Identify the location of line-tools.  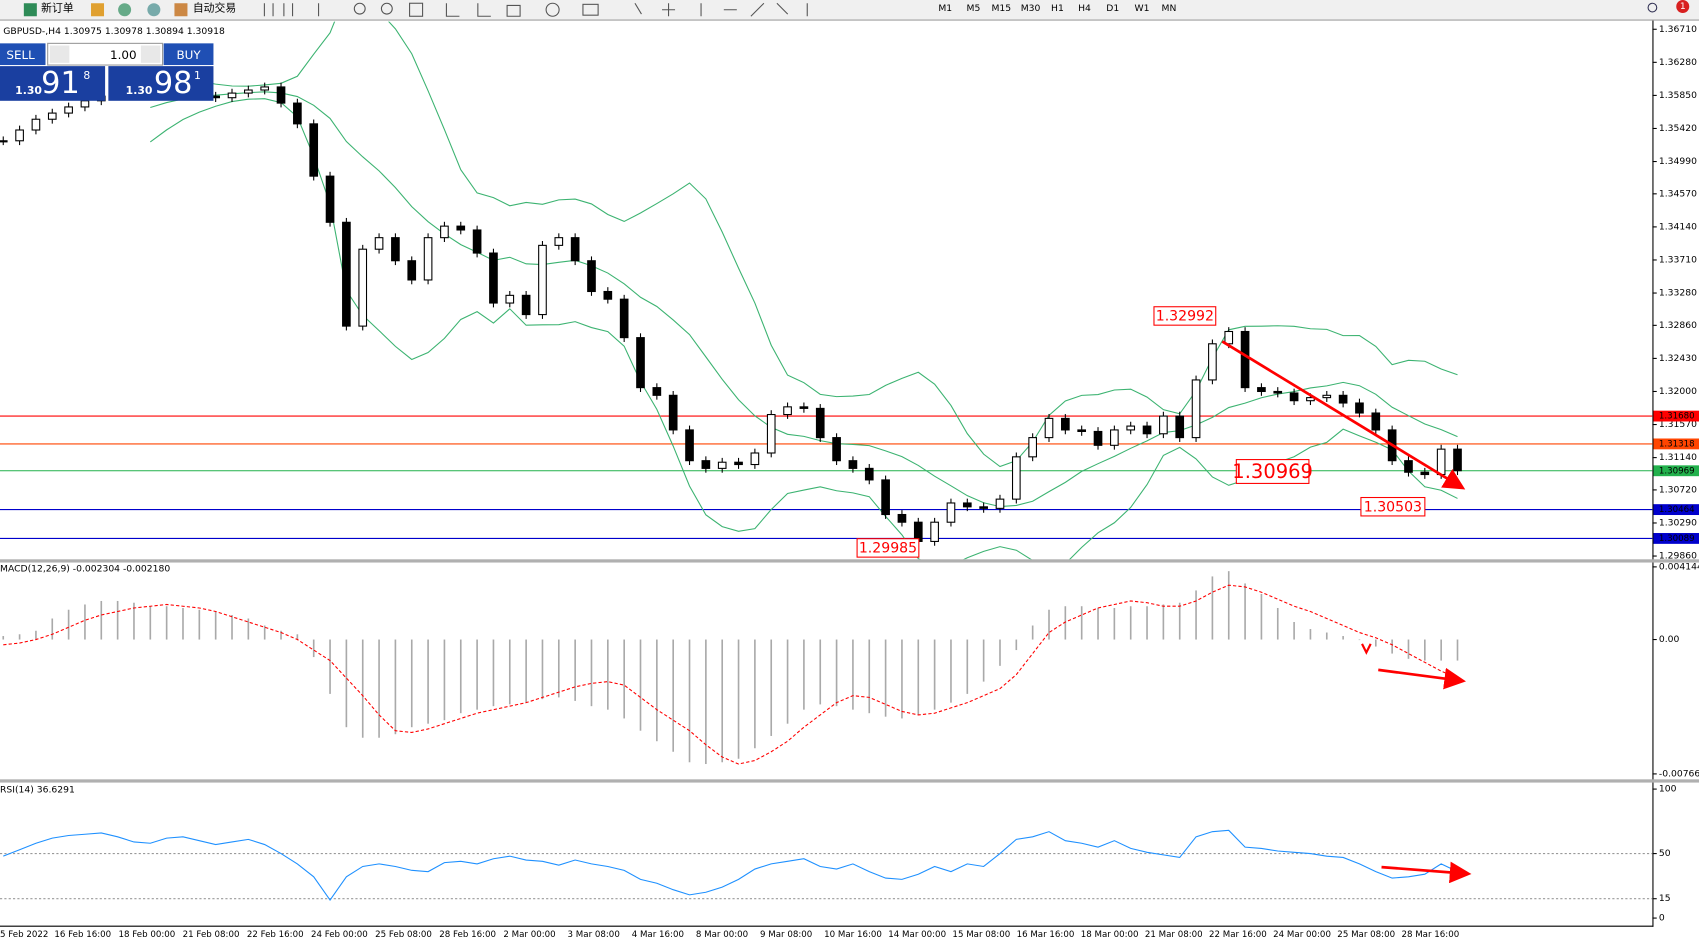
(721, 9).